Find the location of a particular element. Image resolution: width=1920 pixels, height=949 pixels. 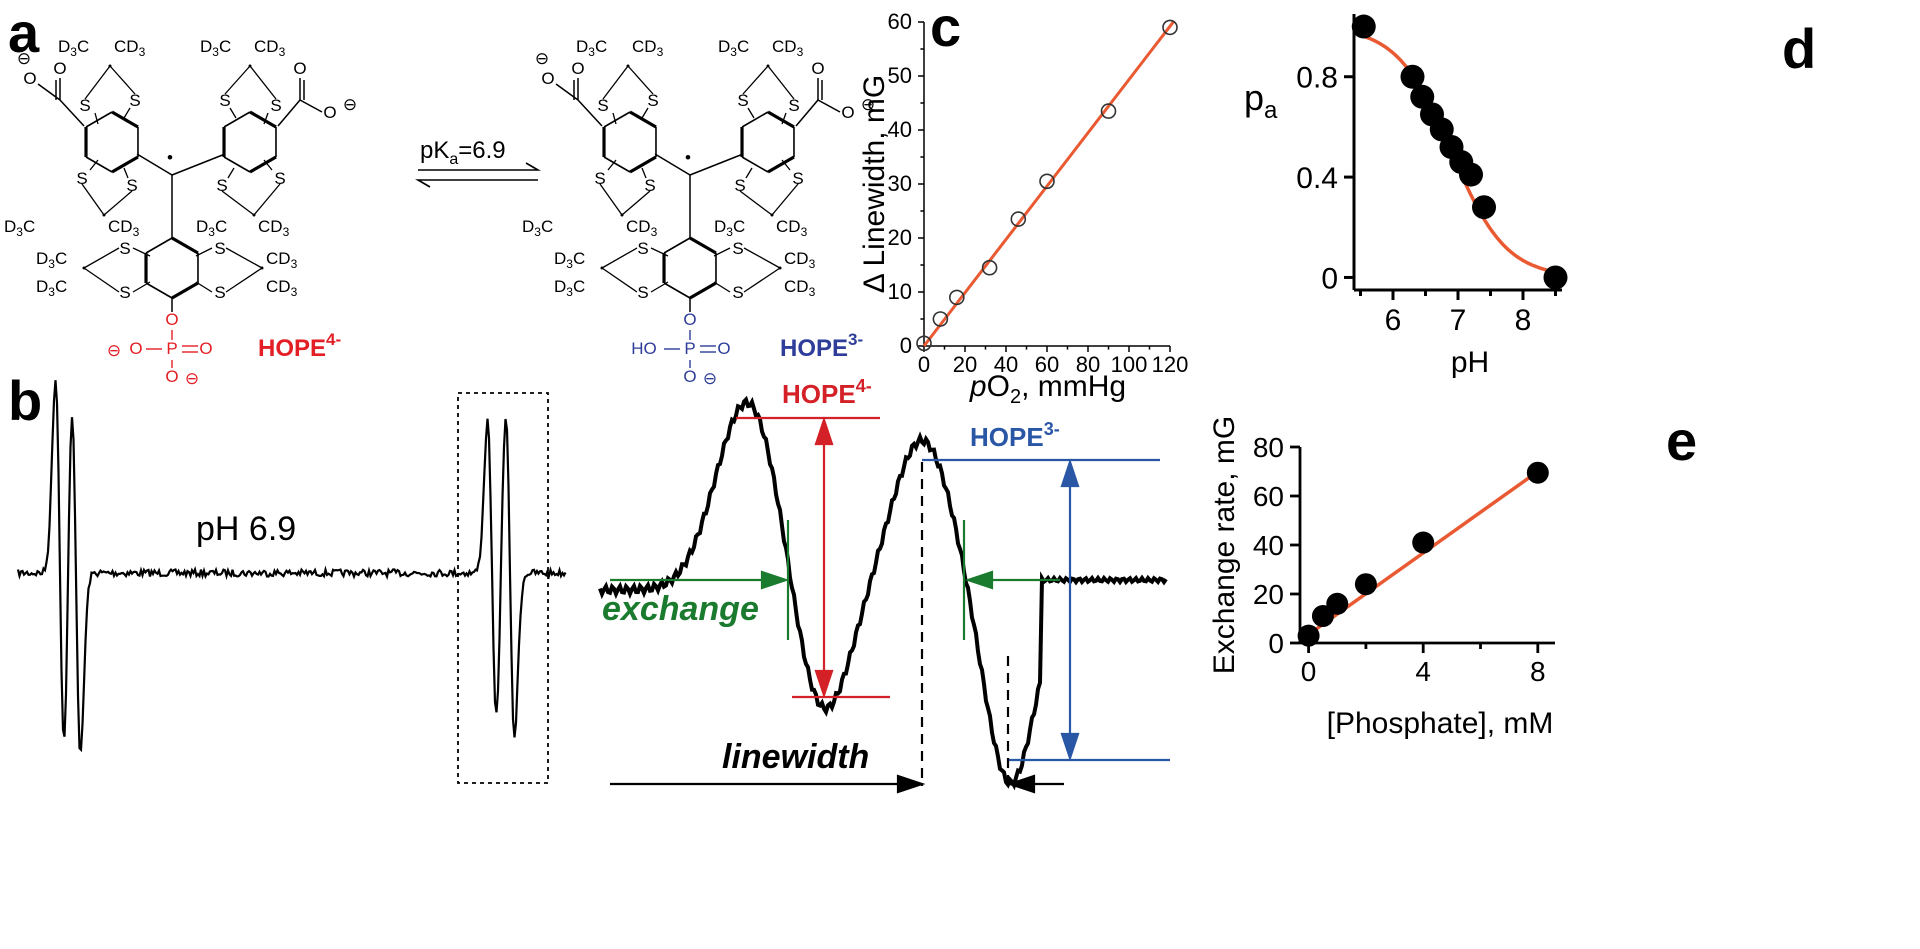

y-tick-label: 0.8 is located at coordinates (1317, 78).